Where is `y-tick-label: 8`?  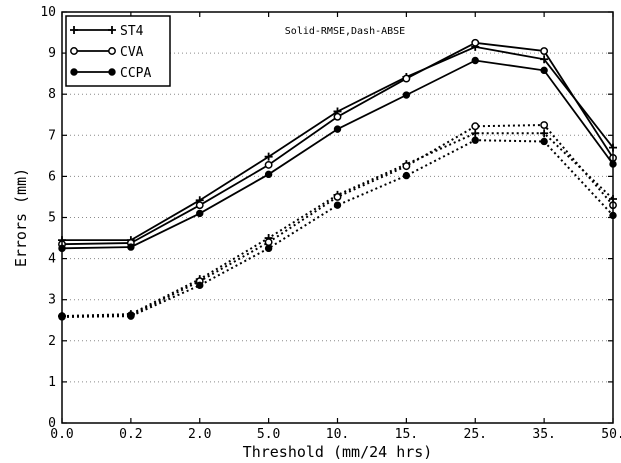 y-tick-label: 8 is located at coordinates (52, 94).